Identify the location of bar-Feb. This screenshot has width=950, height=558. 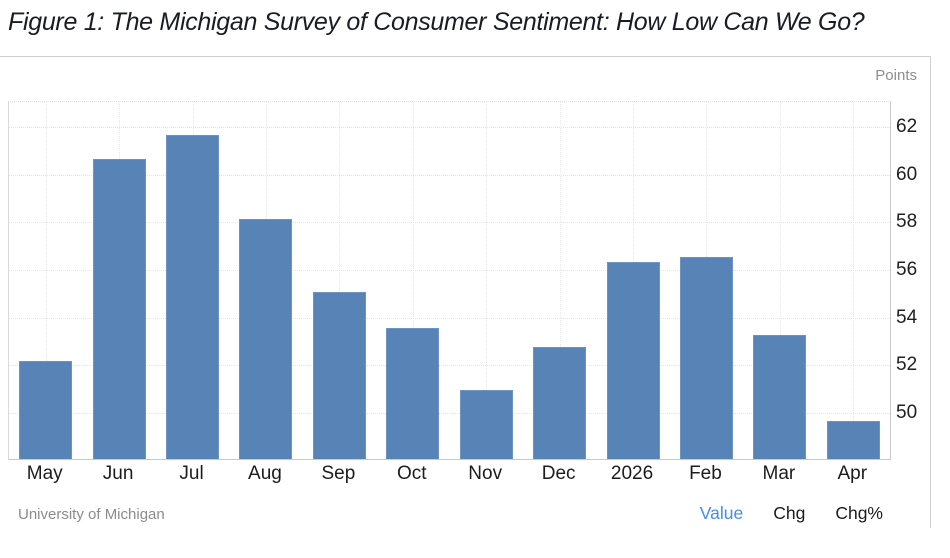
(706, 357).